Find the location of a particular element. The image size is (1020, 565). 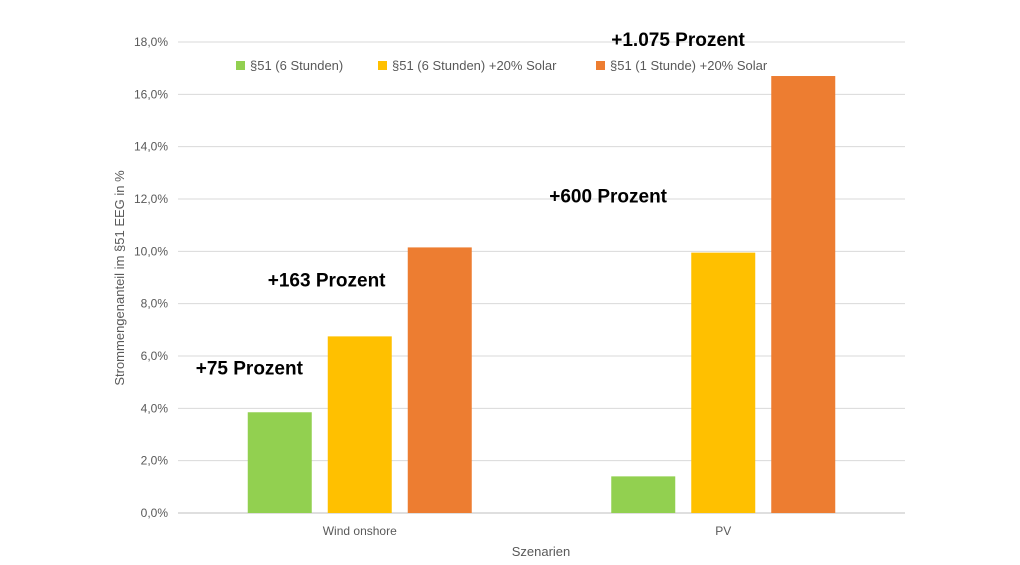

y-tick-label: 10,0% is located at coordinates (151, 251).